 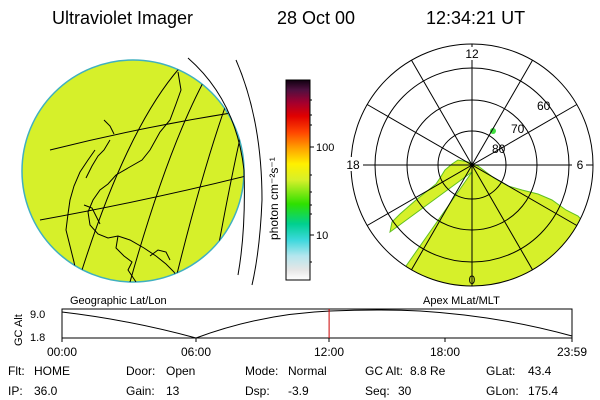 I want to click on mlt-label-12: 12, so click(x=472, y=54).